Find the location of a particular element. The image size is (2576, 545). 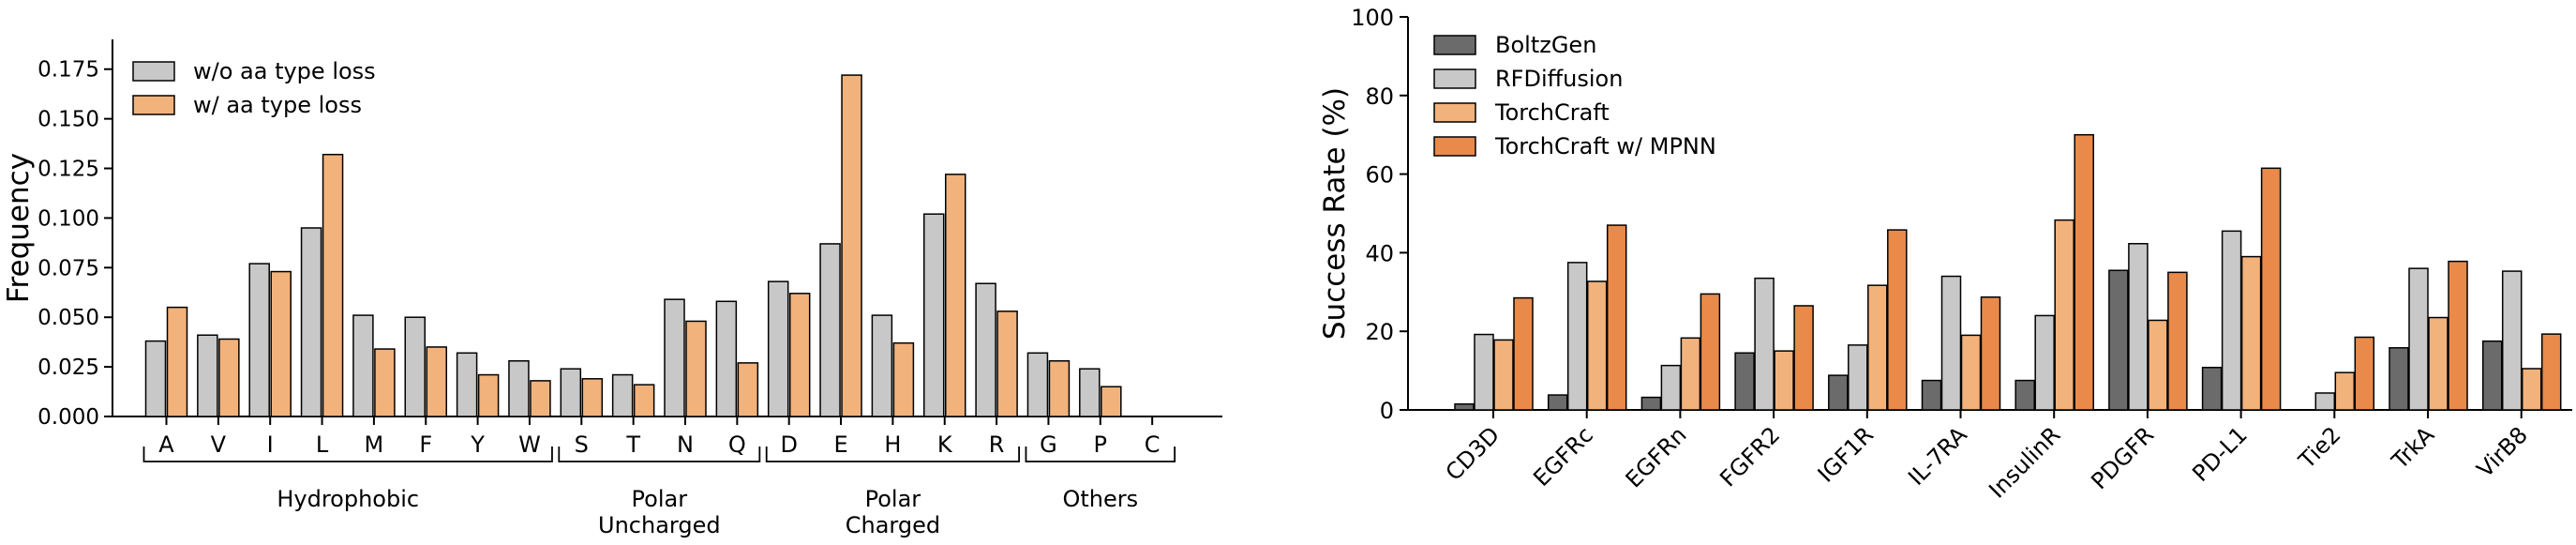

bar-IGF1R-rfdiffusion is located at coordinates (1858, 378).